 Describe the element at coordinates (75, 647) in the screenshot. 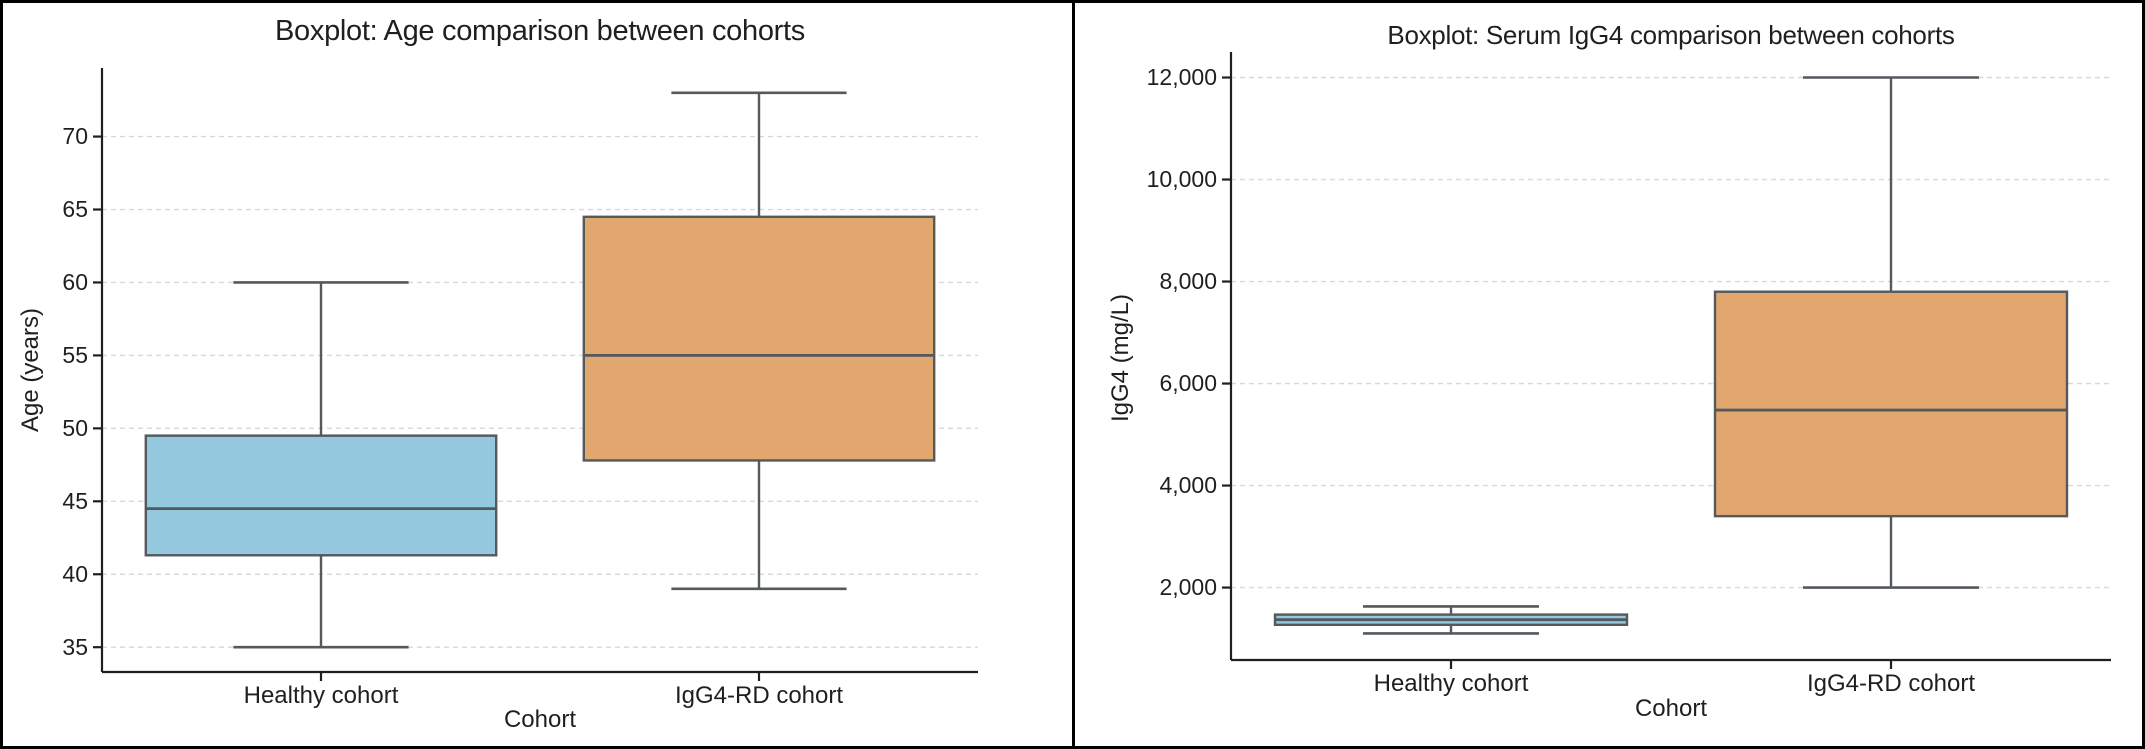

I see `y-tick-label: 35` at that location.